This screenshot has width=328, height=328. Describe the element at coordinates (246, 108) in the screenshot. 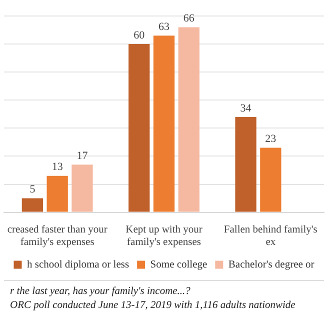

I see `data-label: 34` at that location.